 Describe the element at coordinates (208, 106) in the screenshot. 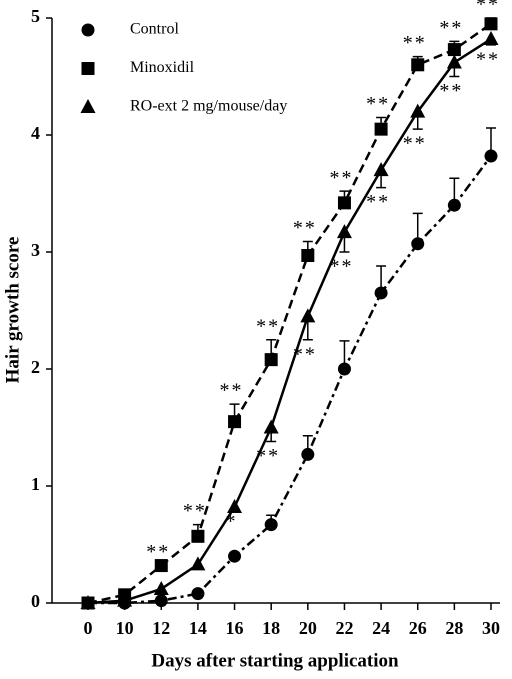

I see `legend-label: RO-ext 2 mg/mouse/day` at that location.